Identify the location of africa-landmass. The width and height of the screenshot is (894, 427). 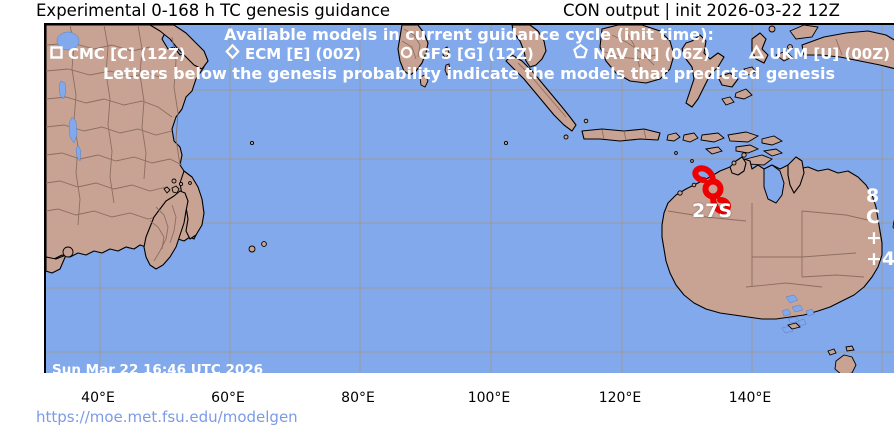
(156, 149).